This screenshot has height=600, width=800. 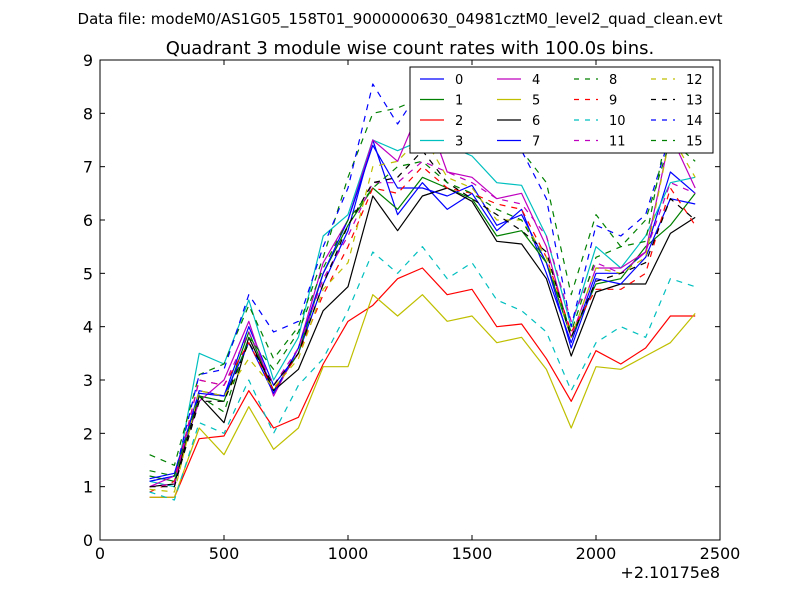 What do you see at coordinates (613, 80) in the screenshot?
I see `legend-label: 8` at bounding box center [613, 80].